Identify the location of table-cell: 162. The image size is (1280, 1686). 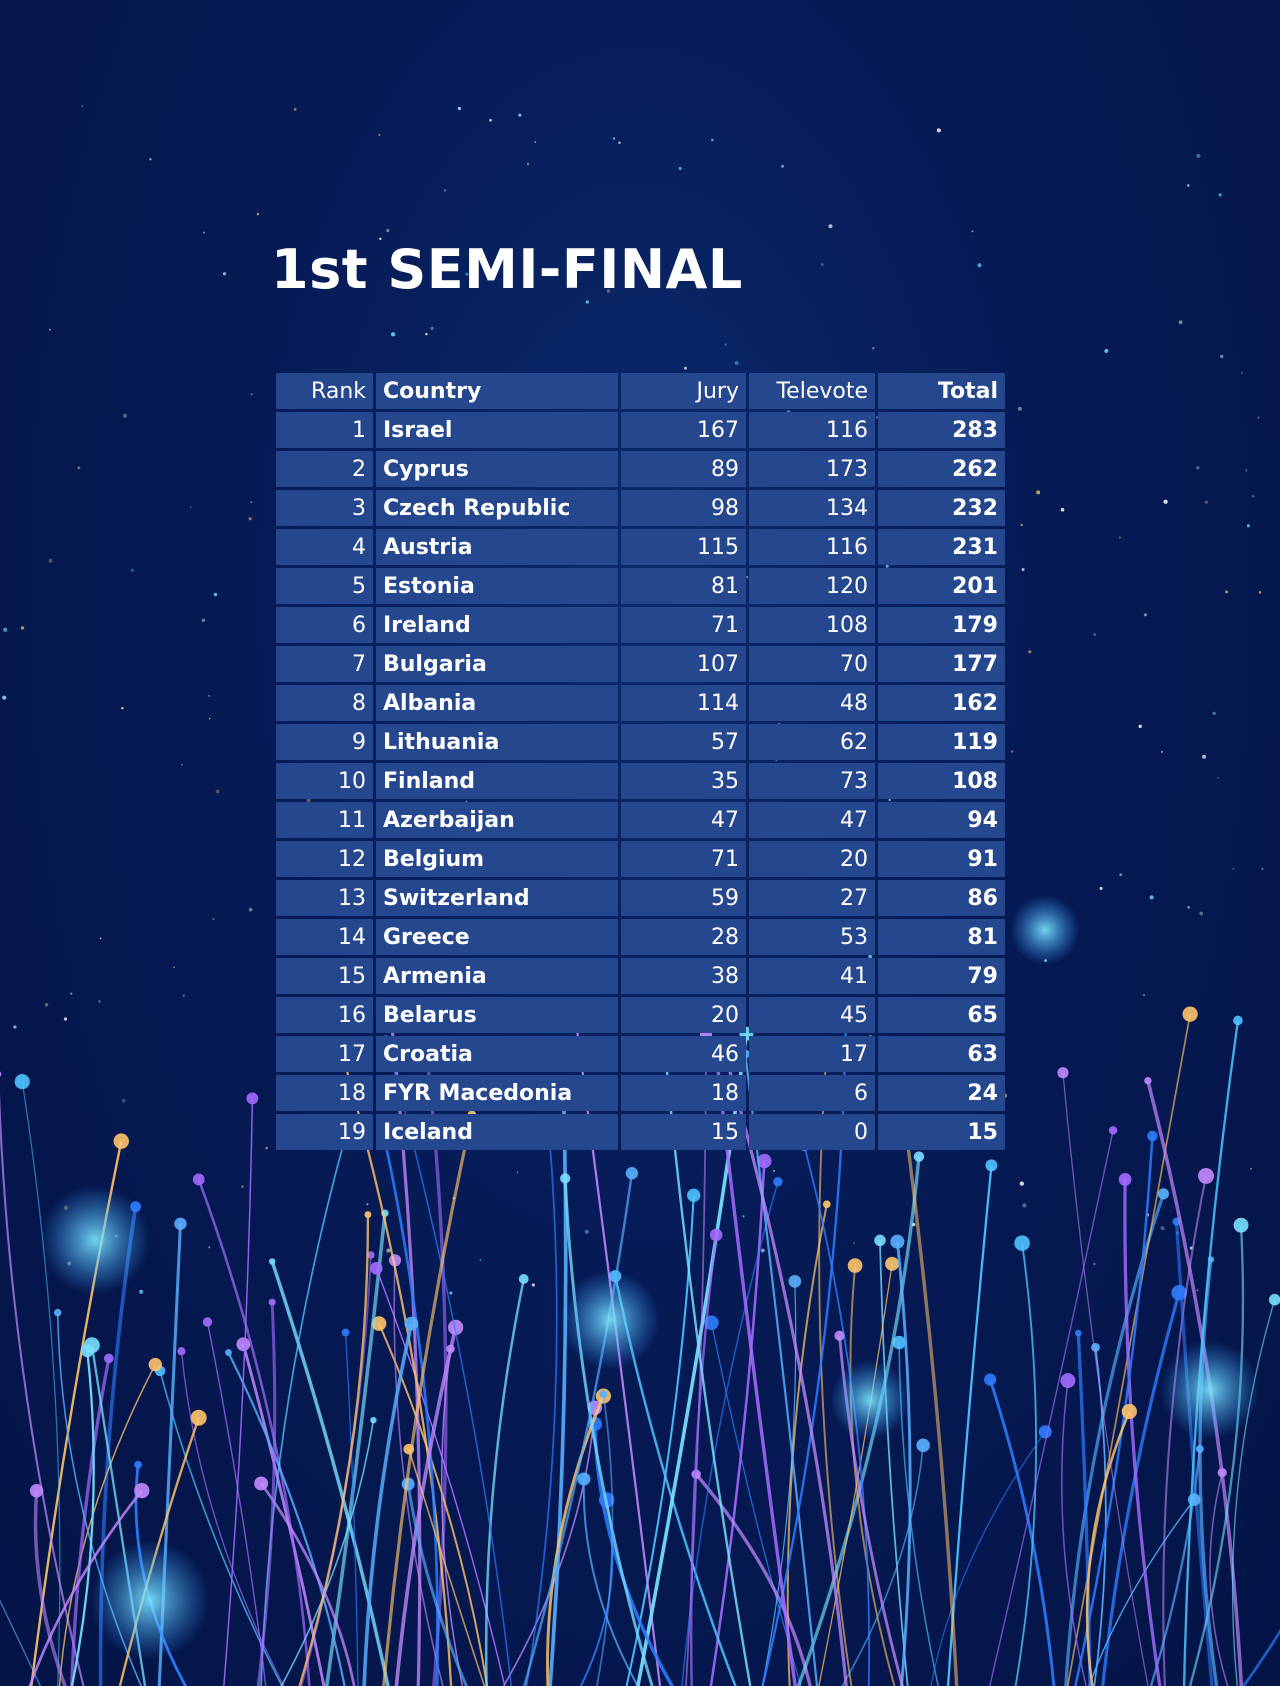
(941, 703).